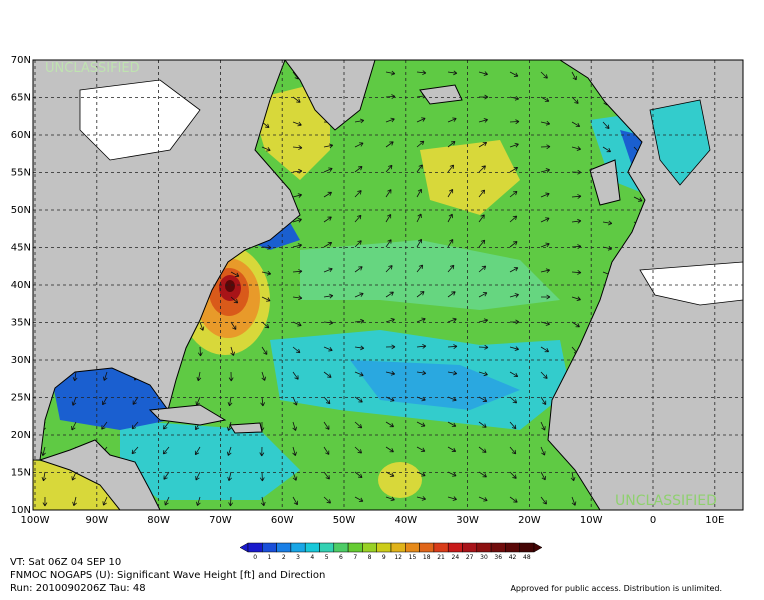  What do you see at coordinates (529, 520) in the screenshot?
I see `lon-label: 20W` at bounding box center [529, 520].